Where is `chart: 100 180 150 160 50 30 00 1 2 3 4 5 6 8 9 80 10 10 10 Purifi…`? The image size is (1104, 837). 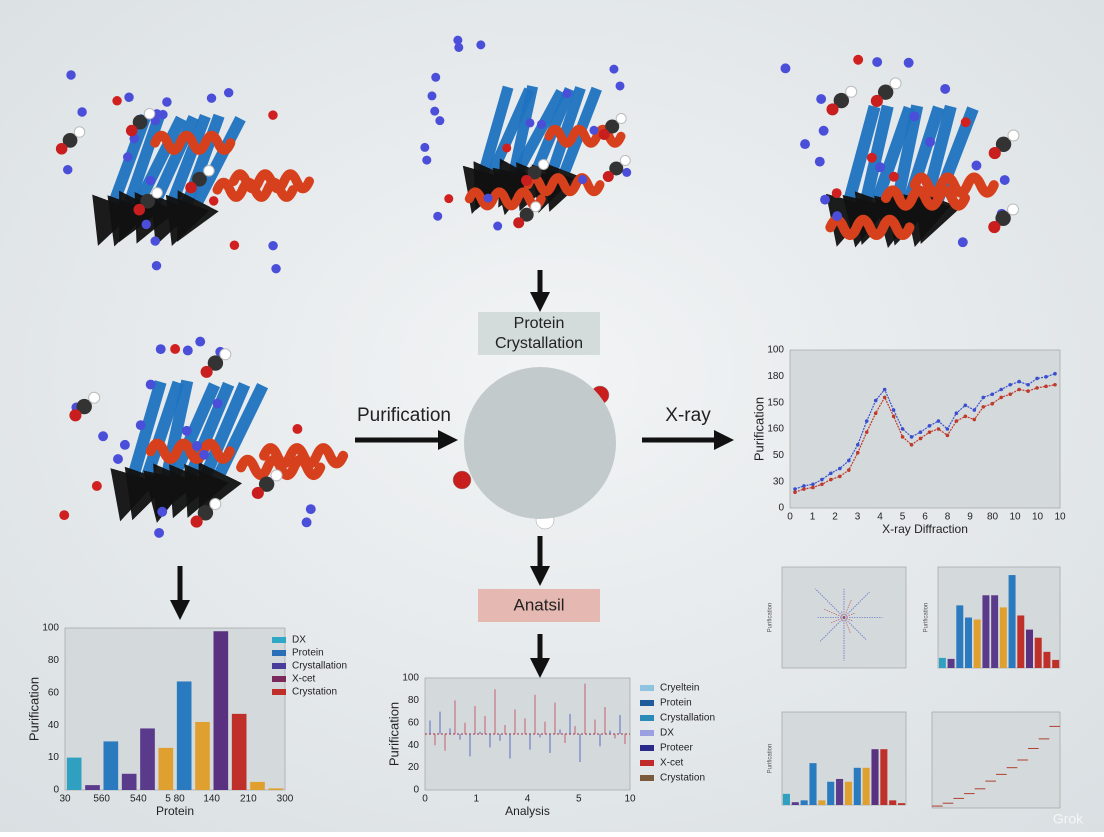
chart: 100 180 150 160 50 30 00 1 2 3 4 5 6 8 9 80 10 10 10 Purifi… is located at coordinates (908, 441).